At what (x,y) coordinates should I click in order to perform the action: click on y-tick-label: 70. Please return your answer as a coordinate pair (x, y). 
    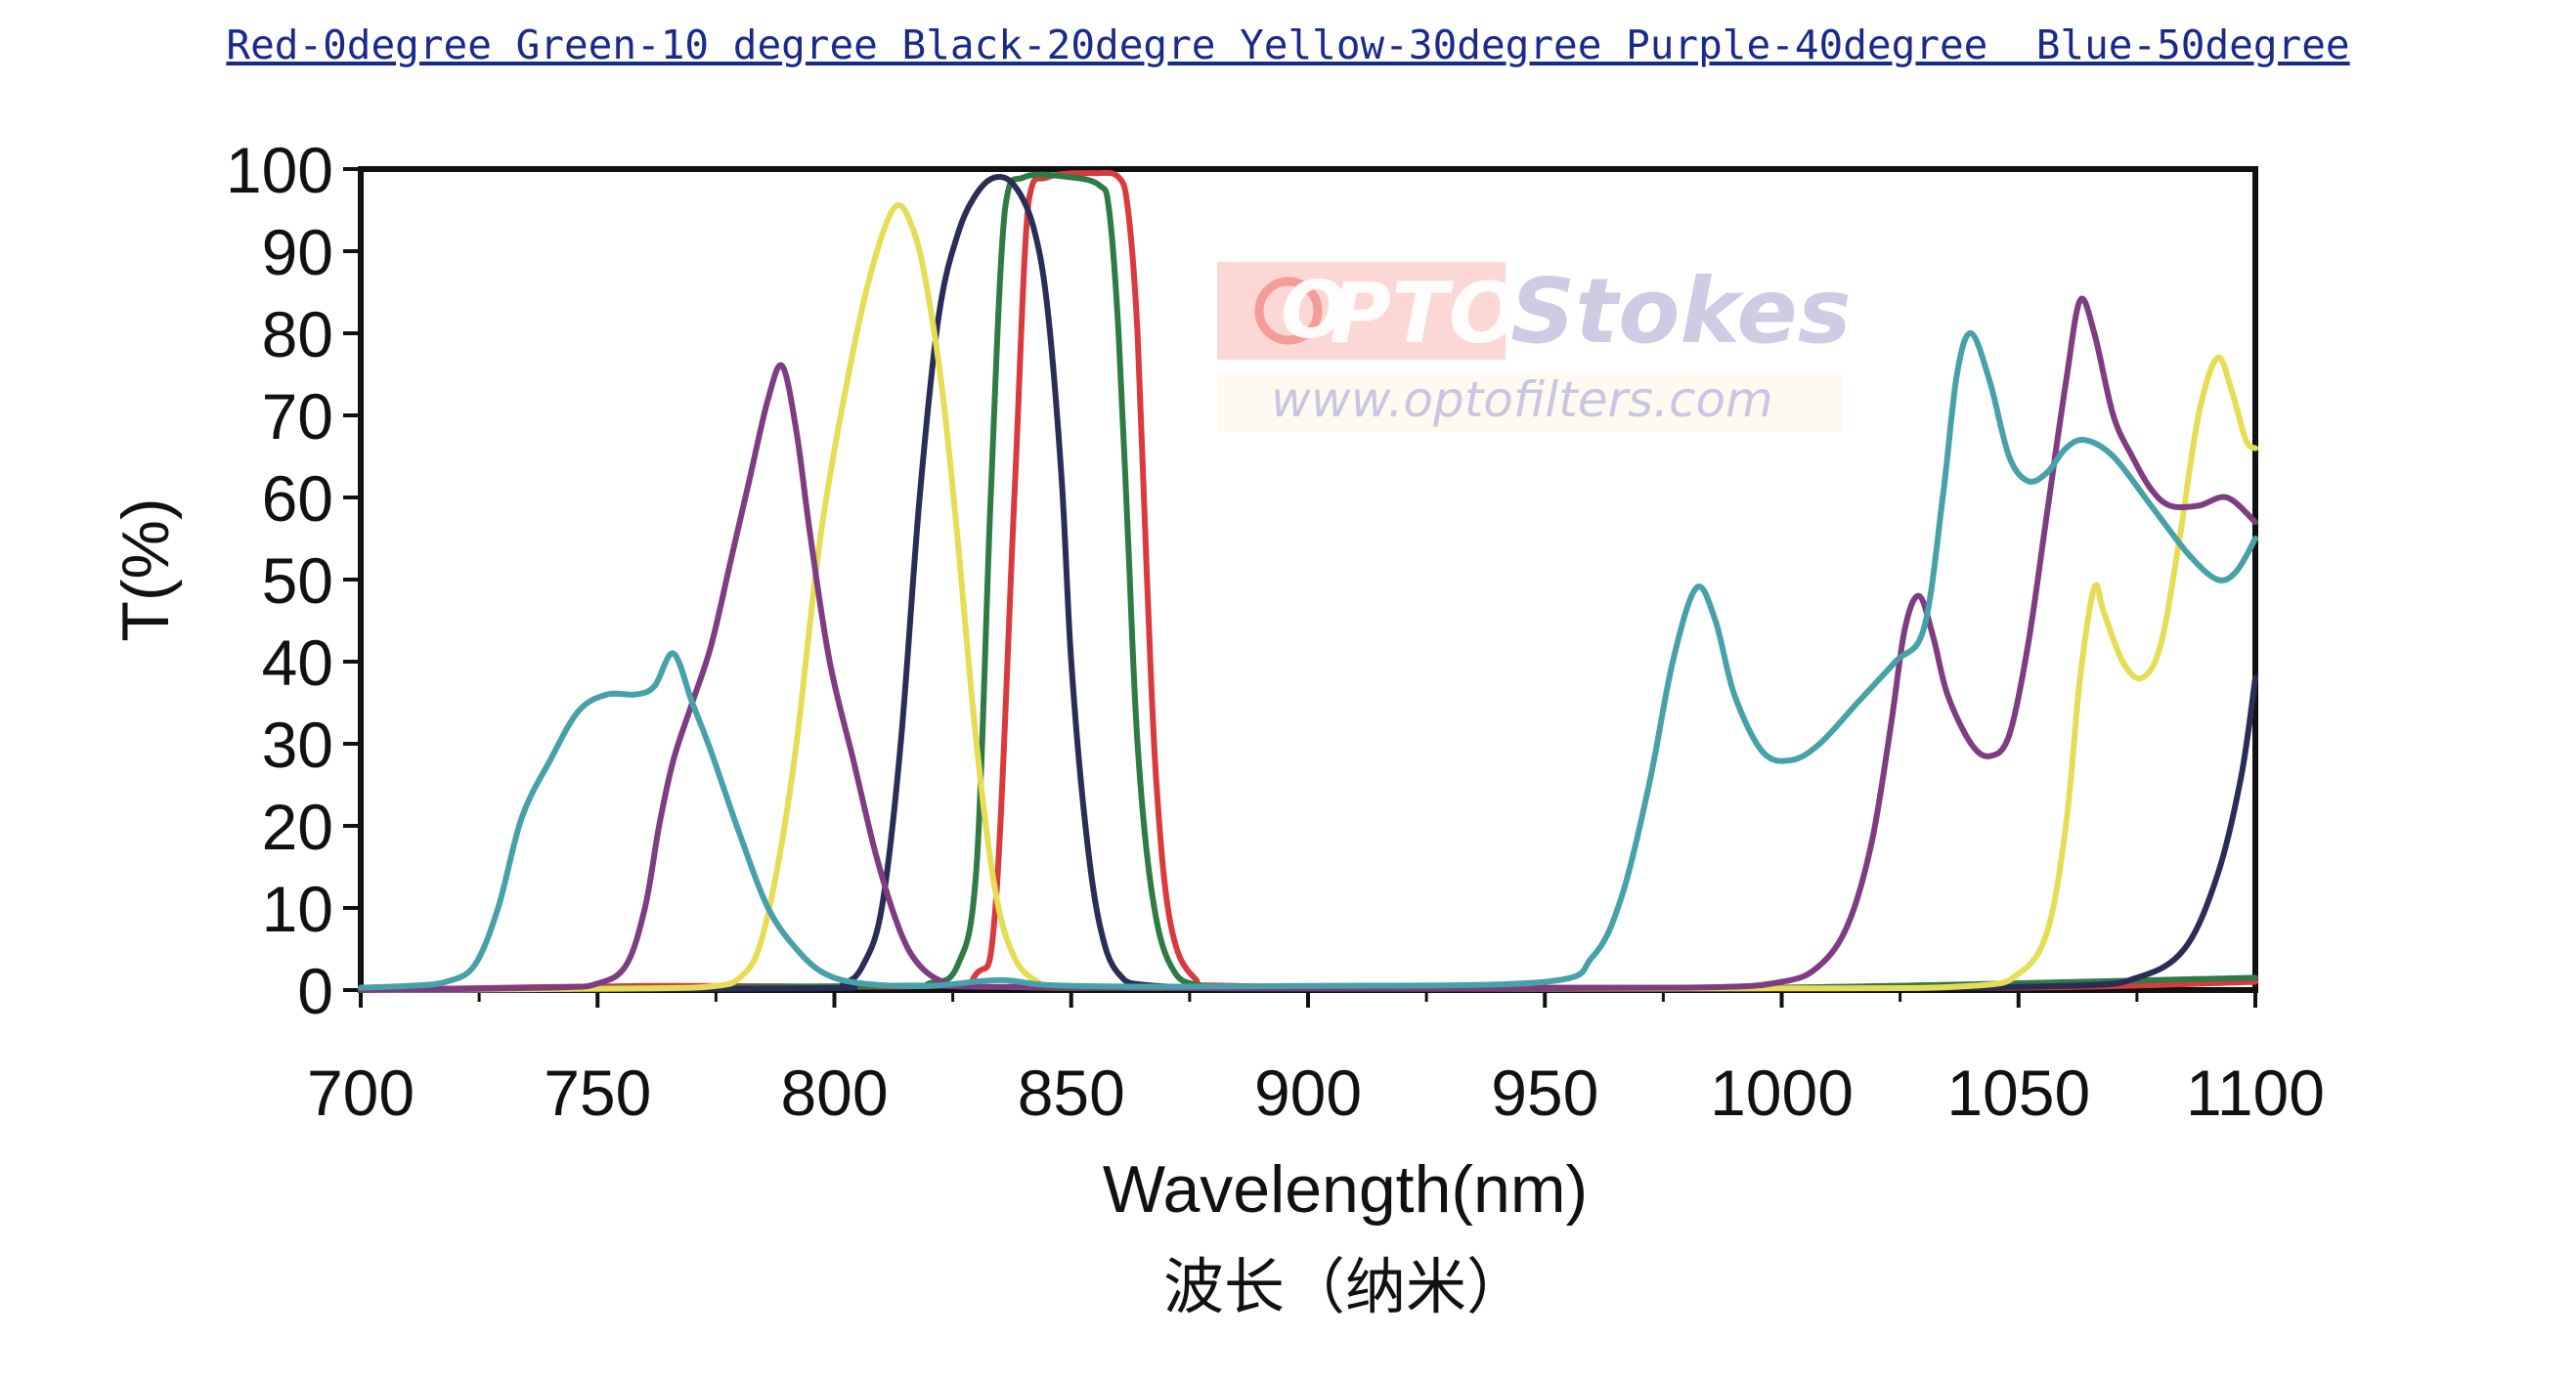
    Looking at the image, I should click on (297, 416).